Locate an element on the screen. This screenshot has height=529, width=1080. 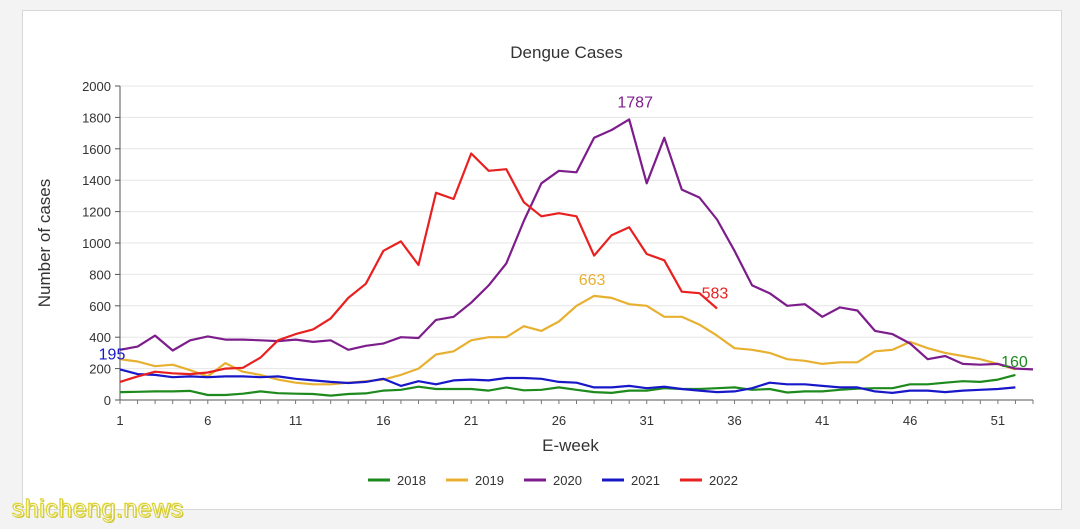
data-label-2019: 663 is located at coordinates (592, 280).